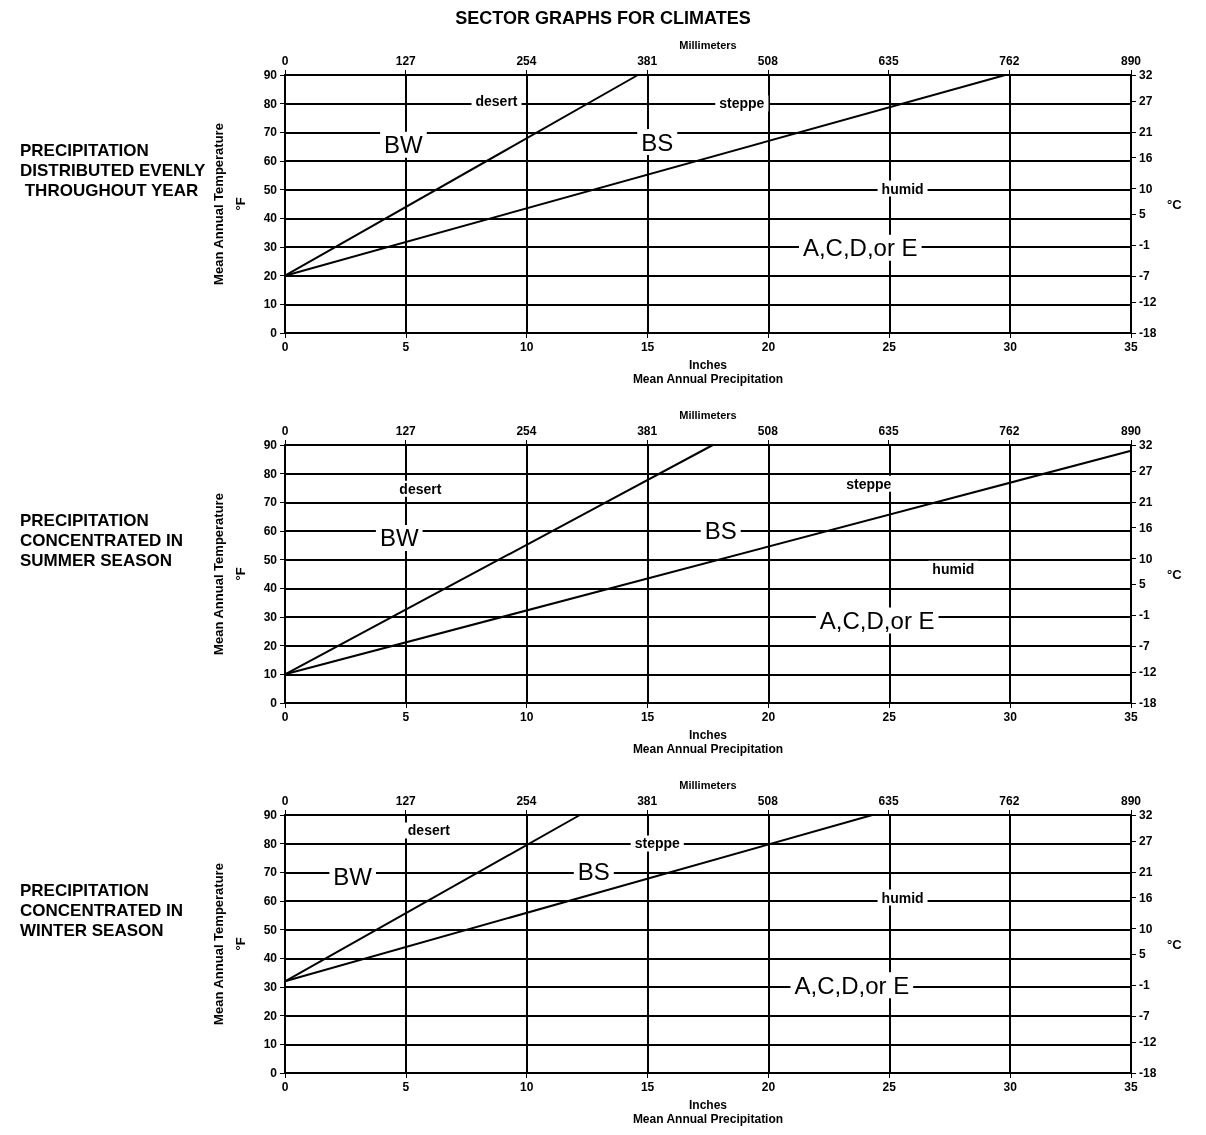  I want to click on y2-axis-title: °C, so click(1175, 944).